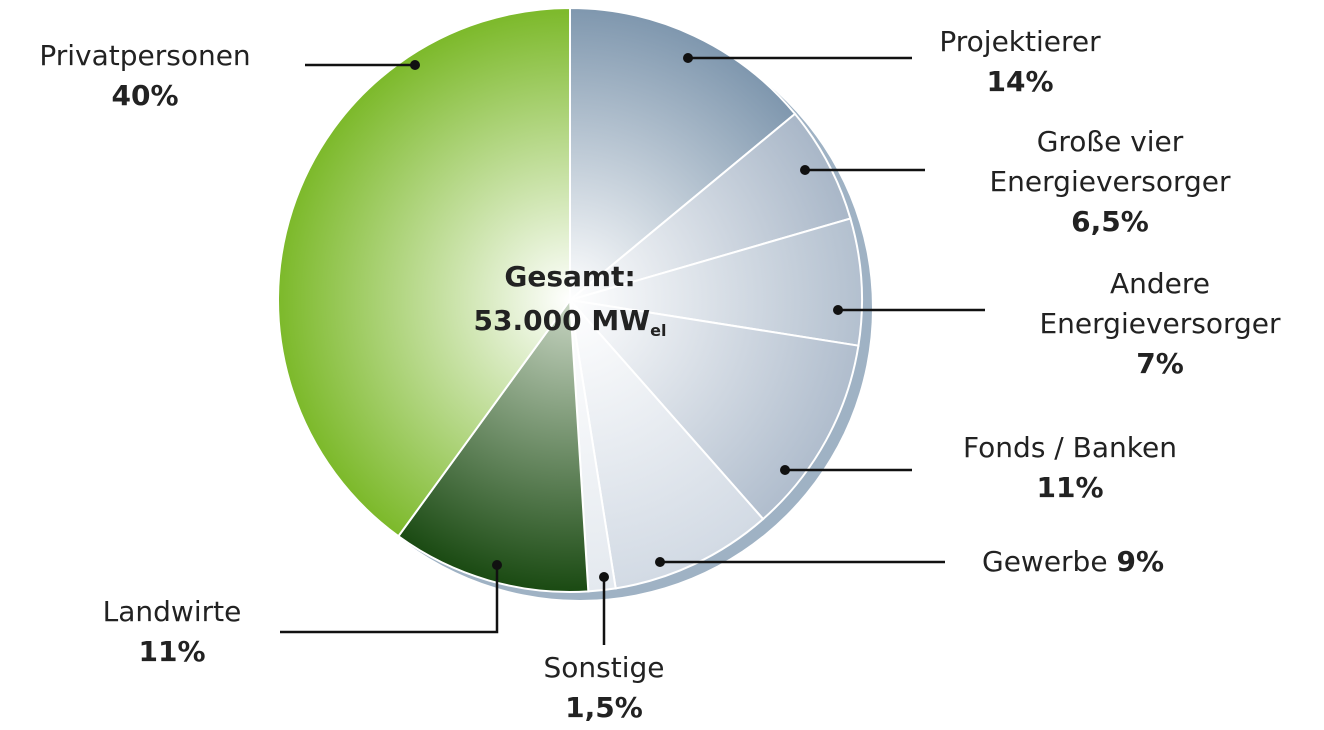  What do you see at coordinates (1020, 81) in the screenshot?
I see `slice-value-label: 14%` at bounding box center [1020, 81].